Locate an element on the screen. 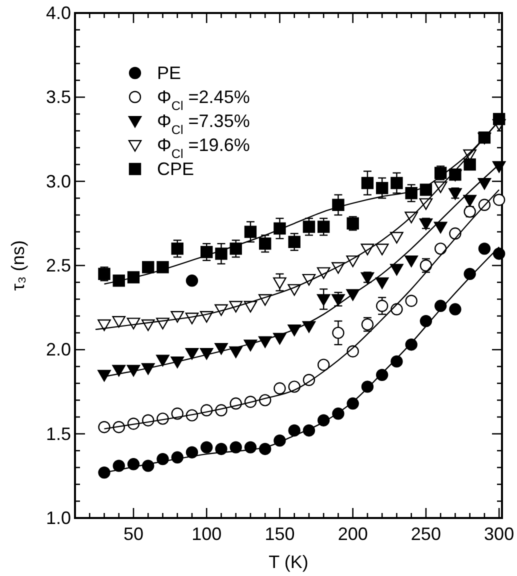 The width and height of the screenshot is (517, 576). x-tick-label: 150 is located at coordinates (279, 534).